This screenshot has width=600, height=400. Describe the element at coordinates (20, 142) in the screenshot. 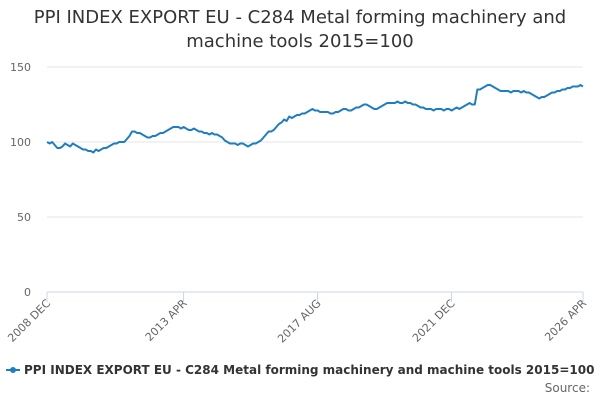

I see `y-tick-label: 100` at that location.